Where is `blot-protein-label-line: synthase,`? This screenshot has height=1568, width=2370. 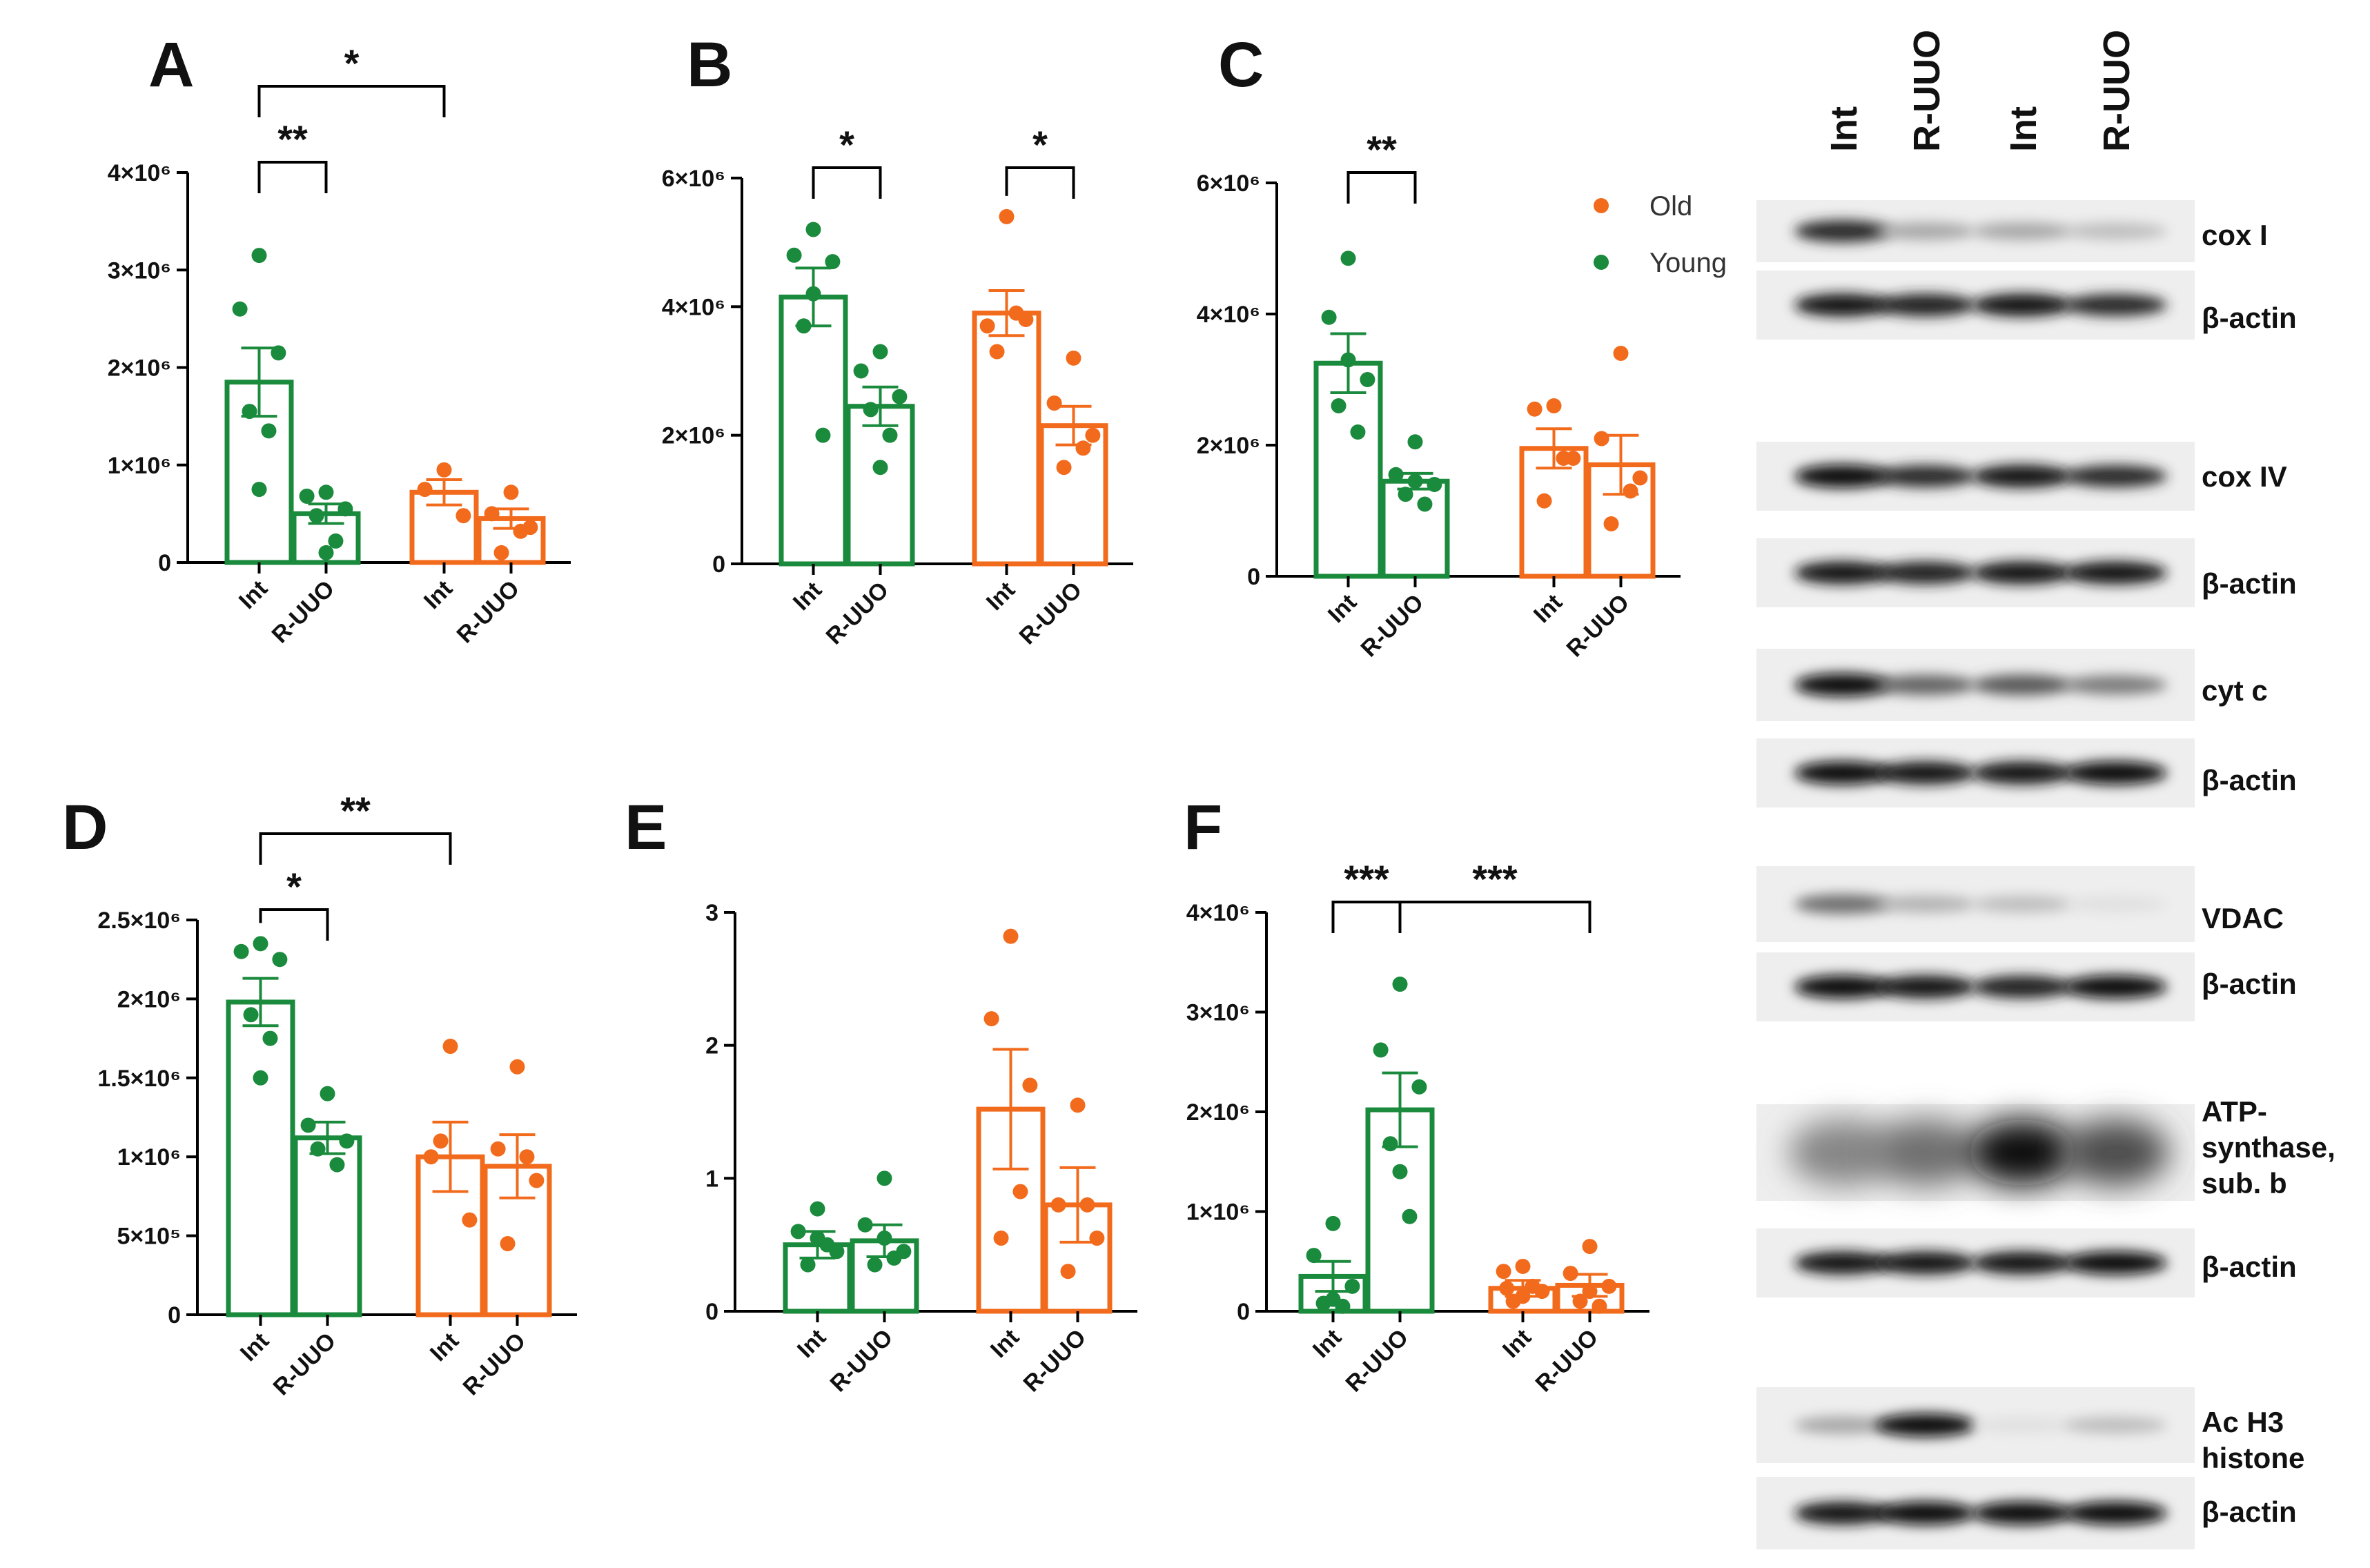
blot-protein-label-line: synthase, is located at coordinates (2268, 1147).